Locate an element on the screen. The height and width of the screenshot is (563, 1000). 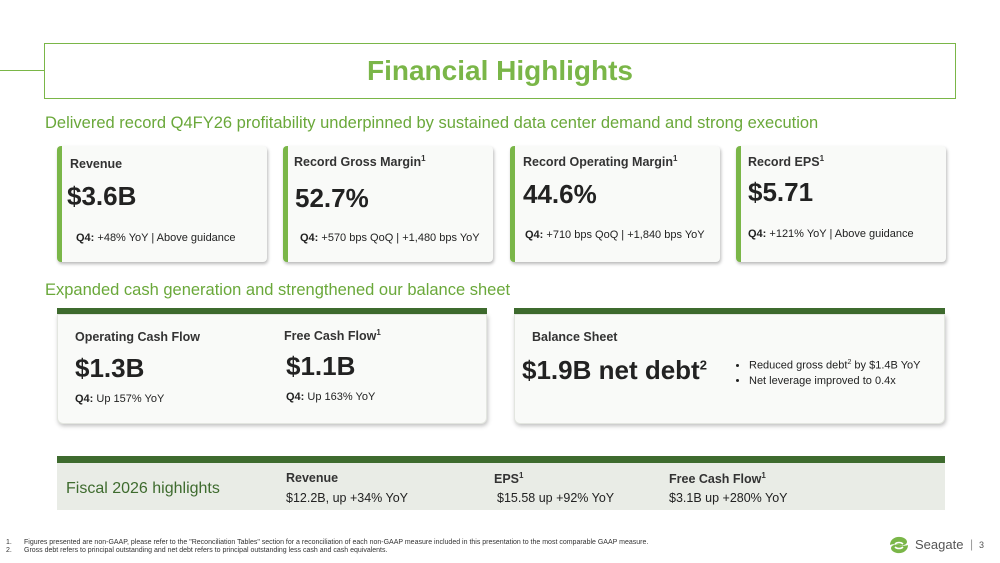
seagate-swirl-icon is located at coordinates (899, 545).